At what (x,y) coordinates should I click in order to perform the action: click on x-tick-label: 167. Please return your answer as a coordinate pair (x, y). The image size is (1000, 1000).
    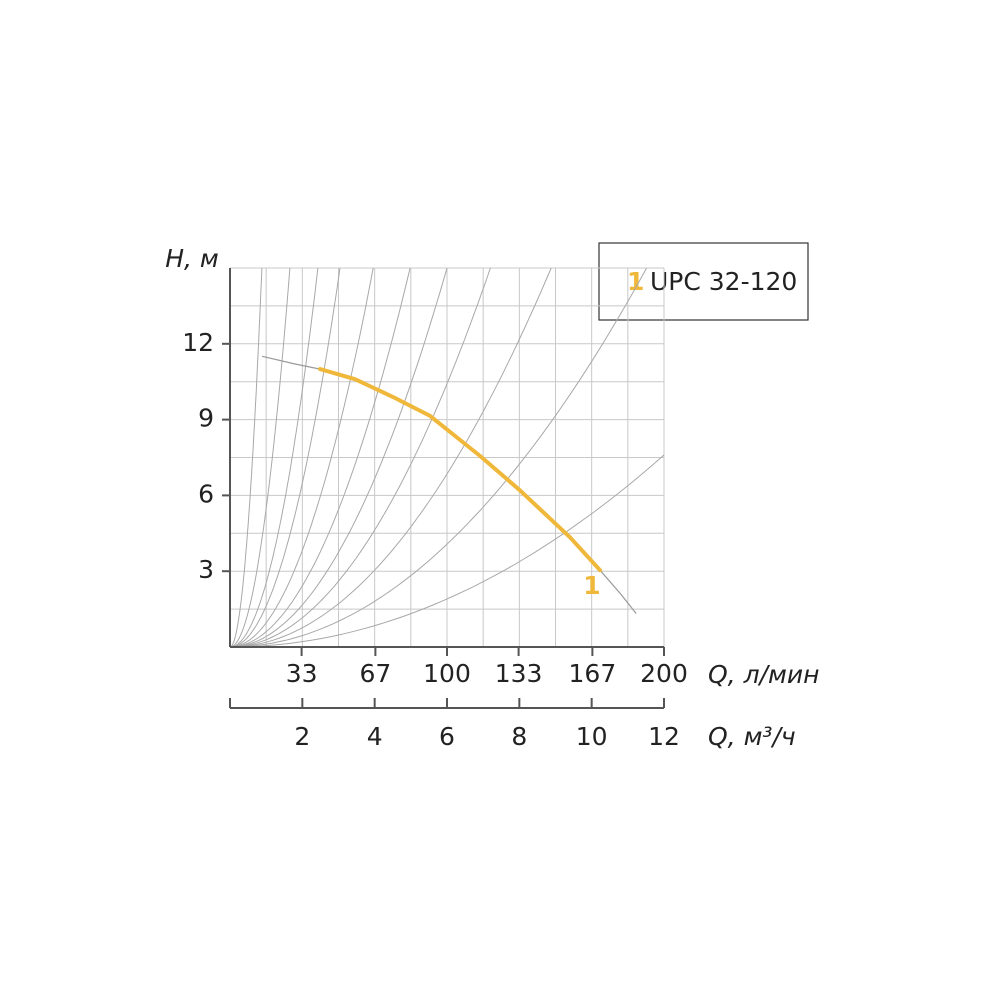
    Looking at the image, I should click on (593, 673).